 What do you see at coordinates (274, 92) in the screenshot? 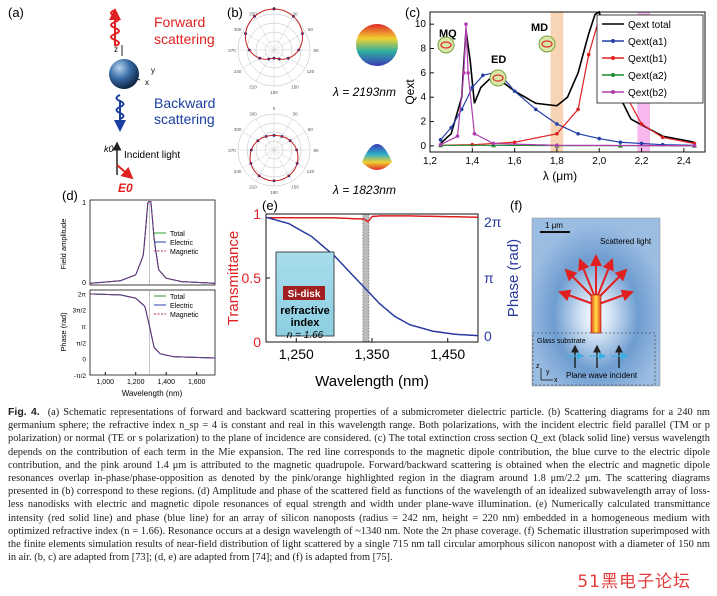
I see `polar-angle-tick: 180` at bounding box center [274, 92].